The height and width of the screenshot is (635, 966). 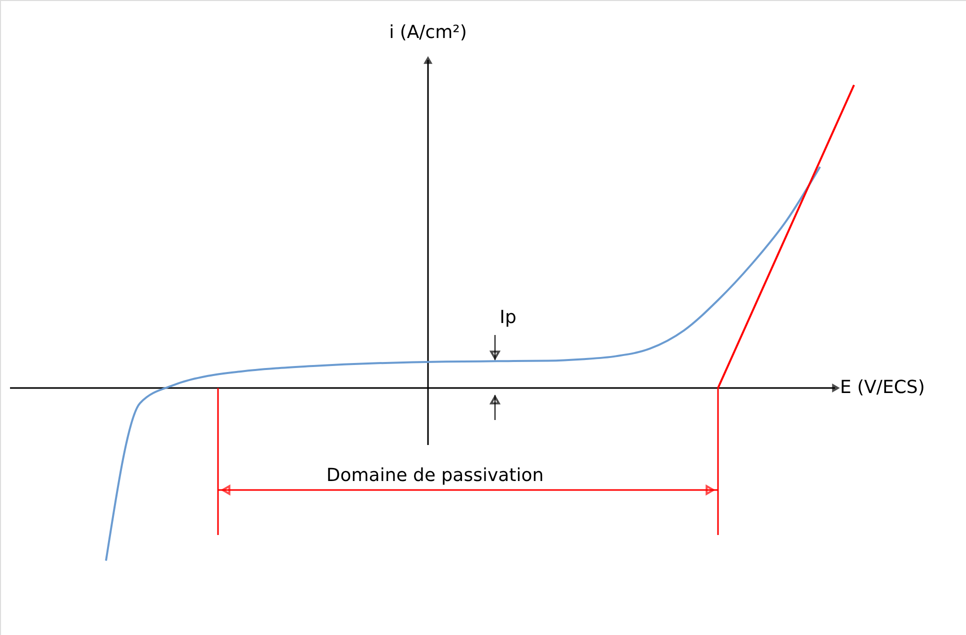 What do you see at coordinates (508, 317) in the screenshot?
I see `annotation: Ip` at bounding box center [508, 317].